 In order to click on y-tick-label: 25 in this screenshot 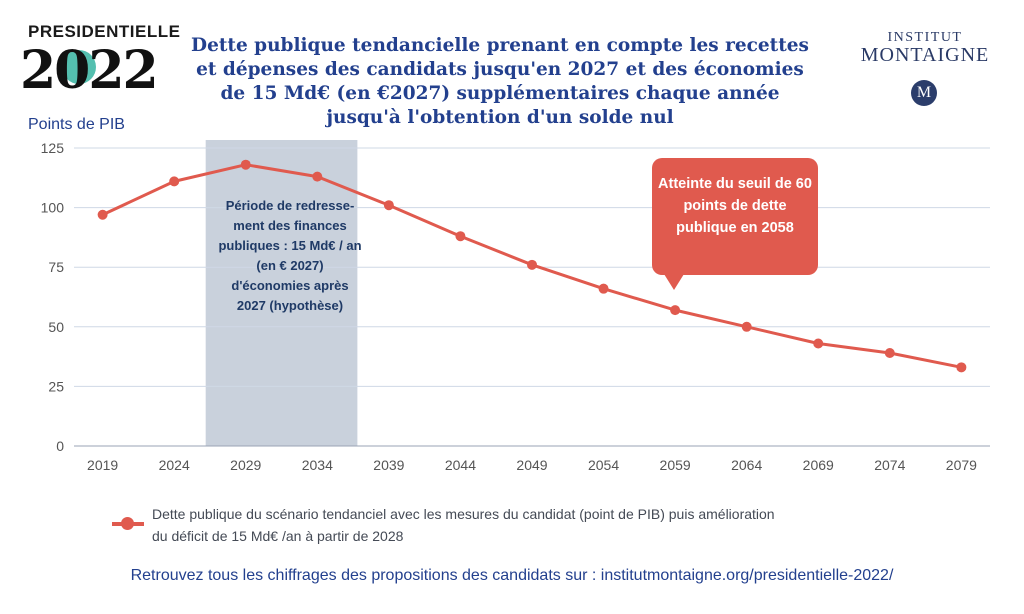, I will do `click(56, 386)`.